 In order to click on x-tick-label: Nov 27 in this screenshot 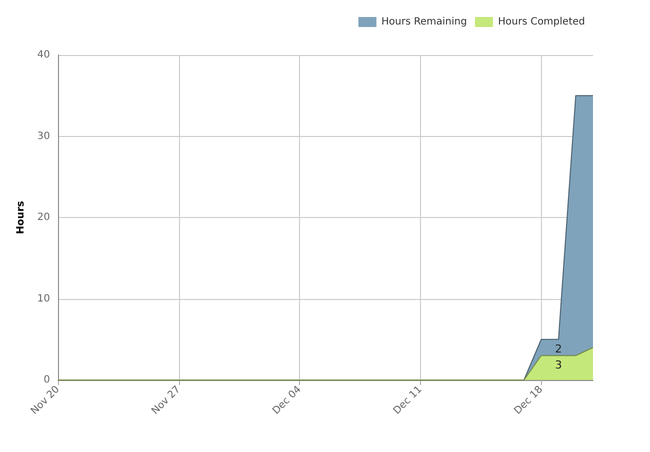, I will do `click(166, 400)`.